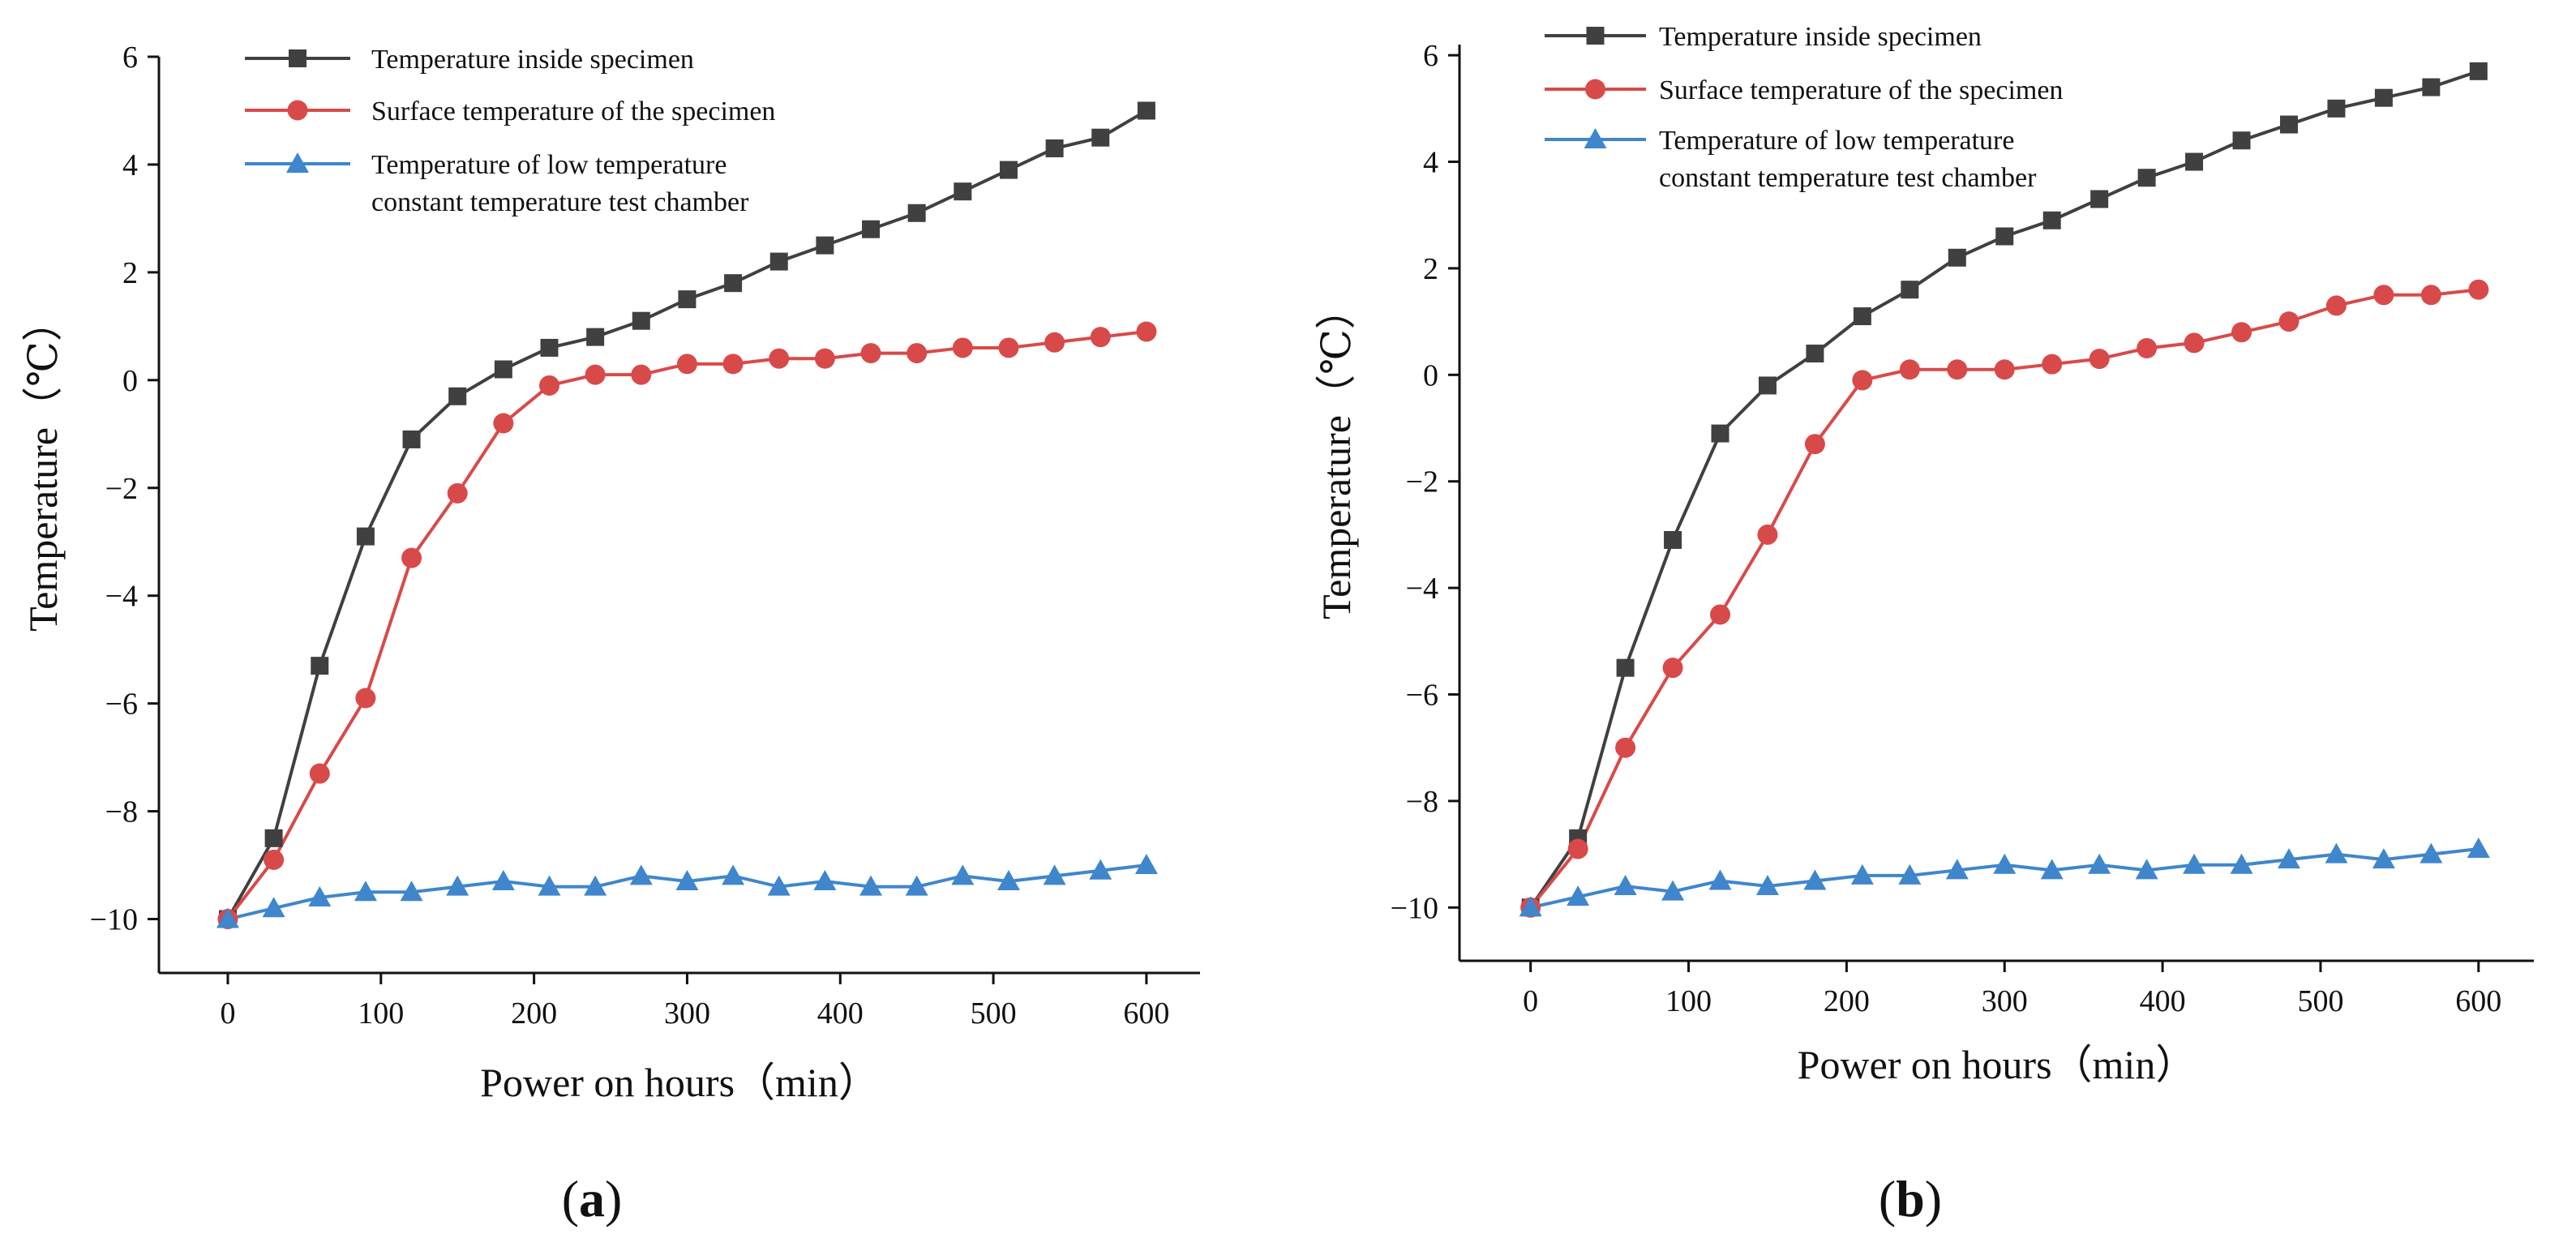 The height and width of the screenshot is (1247, 2576). Describe the element at coordinates (381, 1014) in the screenshot. I see `x-tick-label: 100` at that location.